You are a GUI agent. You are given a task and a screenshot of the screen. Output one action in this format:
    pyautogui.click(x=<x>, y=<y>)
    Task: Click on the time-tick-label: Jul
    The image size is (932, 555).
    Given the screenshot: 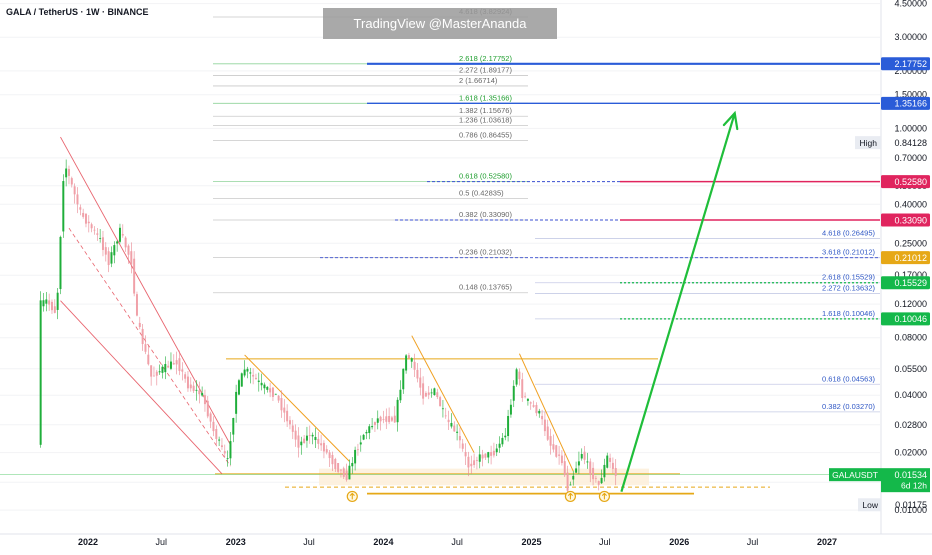 What is the action you would take?
    pyautogui.click(x=605, y=542)
    